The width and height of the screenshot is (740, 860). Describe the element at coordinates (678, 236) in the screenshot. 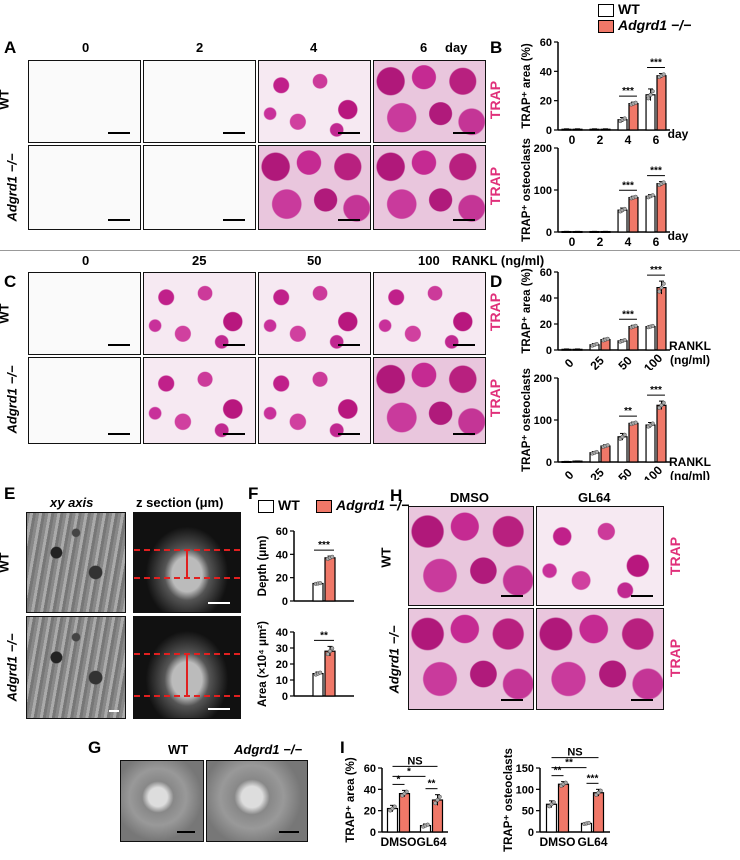

I see `x-unit-label: day` at that location.